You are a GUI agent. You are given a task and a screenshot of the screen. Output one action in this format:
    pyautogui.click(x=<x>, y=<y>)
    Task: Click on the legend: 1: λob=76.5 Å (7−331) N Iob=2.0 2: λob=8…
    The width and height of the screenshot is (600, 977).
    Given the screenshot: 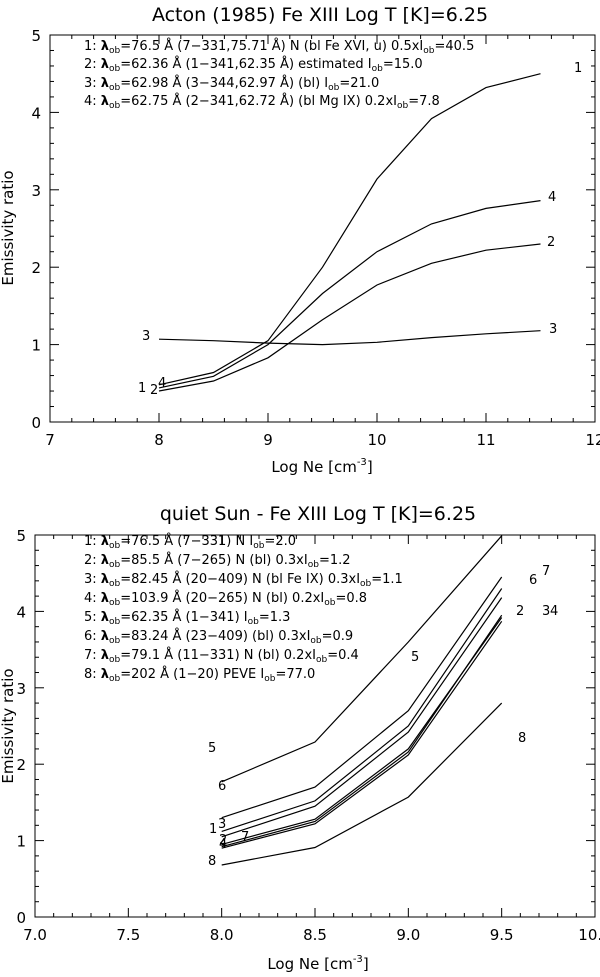 What is the action you would take?
    pyautogui.click(x=243, y=608)
    